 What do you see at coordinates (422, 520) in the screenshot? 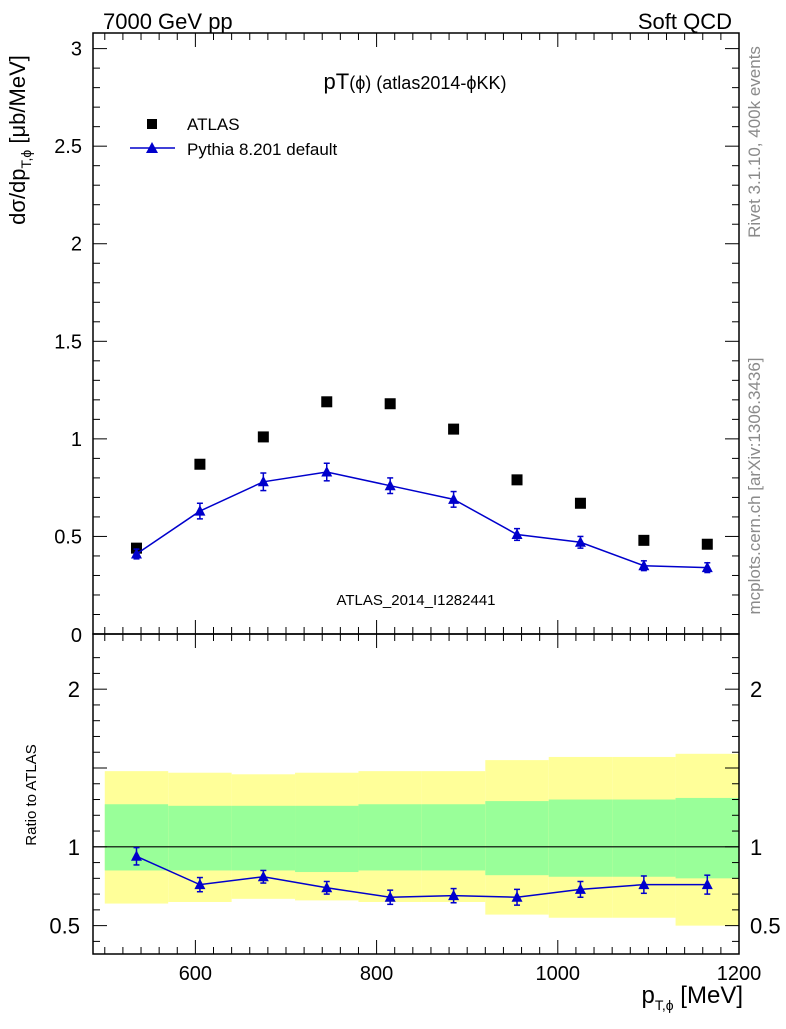
I see `pythia-line` at bounding box center [422, 520].